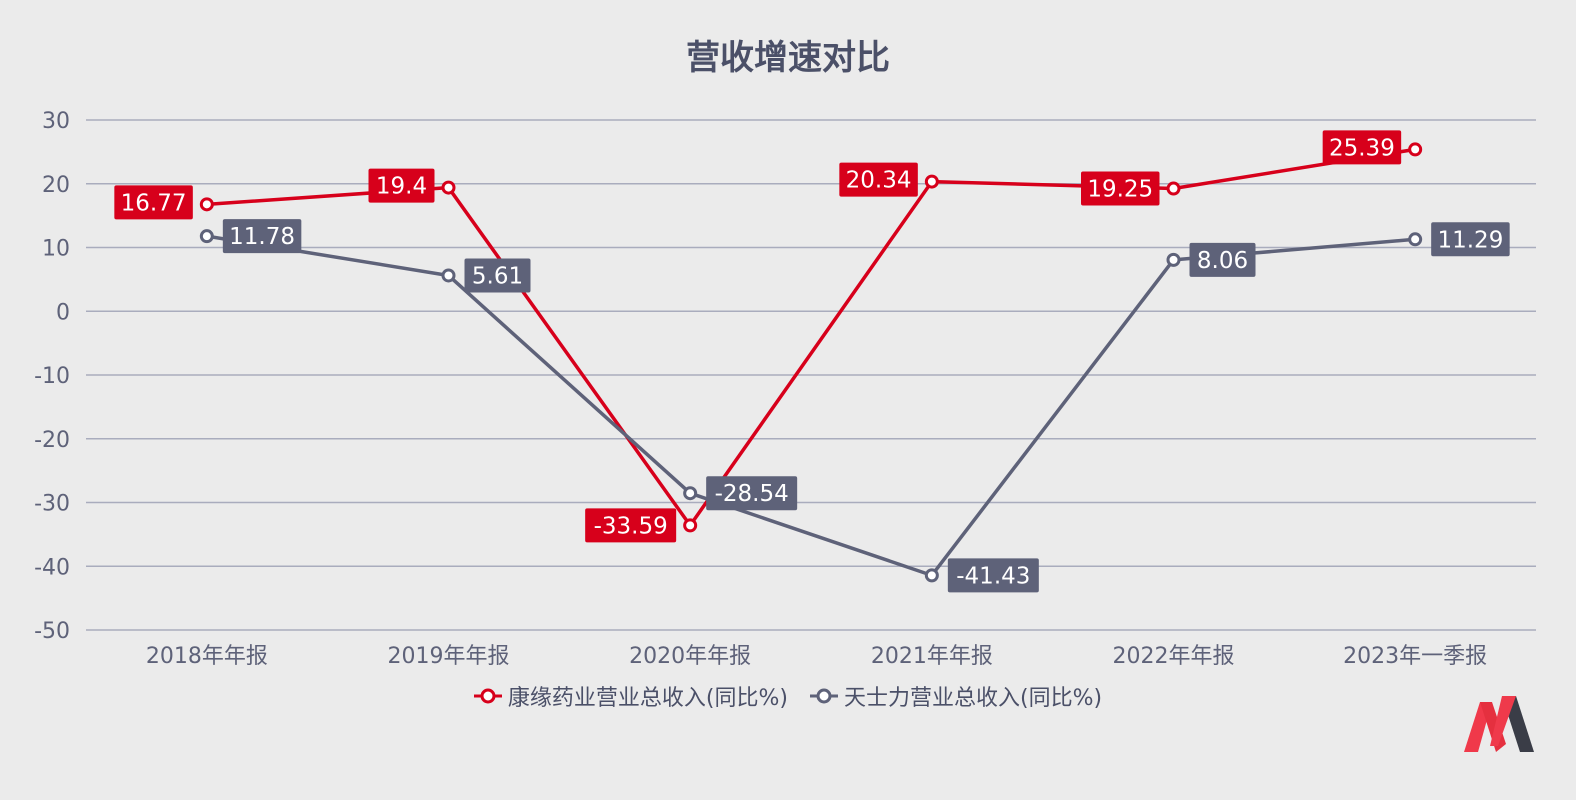 This screenshot has height=800, width=1576. I want to click on y-axis: 30 20 10 0 -10 -20 -30 -40 -50, so click(52, 376).